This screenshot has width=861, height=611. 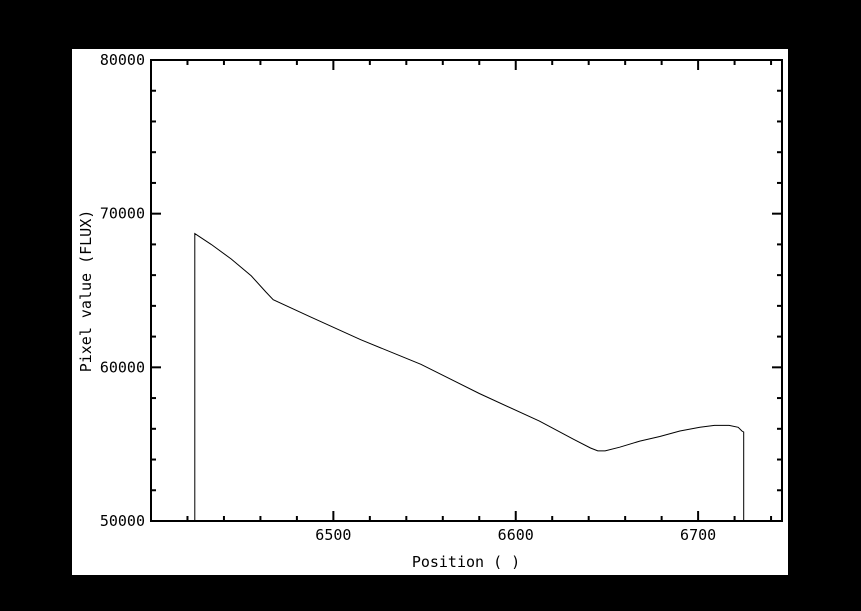 What do you see at coordinates (86, 291) in the screenshot?
I see `y-axis-title: Pixel value (FLUX)` at bounding box center [86, 291].